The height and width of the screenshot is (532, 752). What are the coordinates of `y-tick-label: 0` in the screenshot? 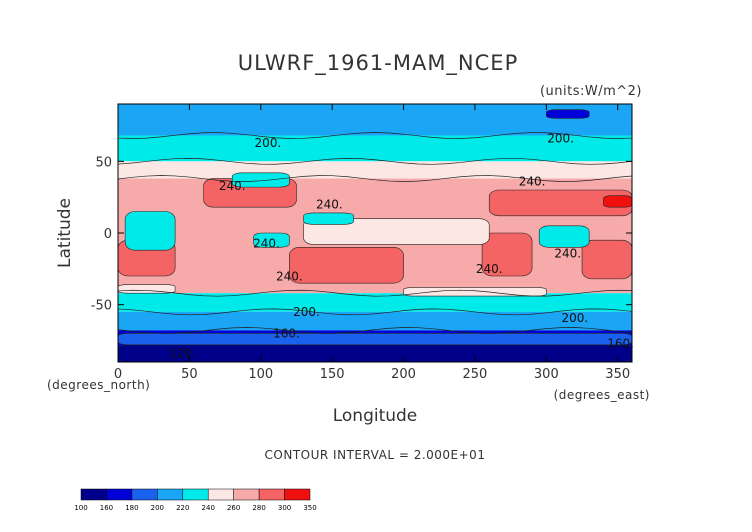 It's located at (108, 234).